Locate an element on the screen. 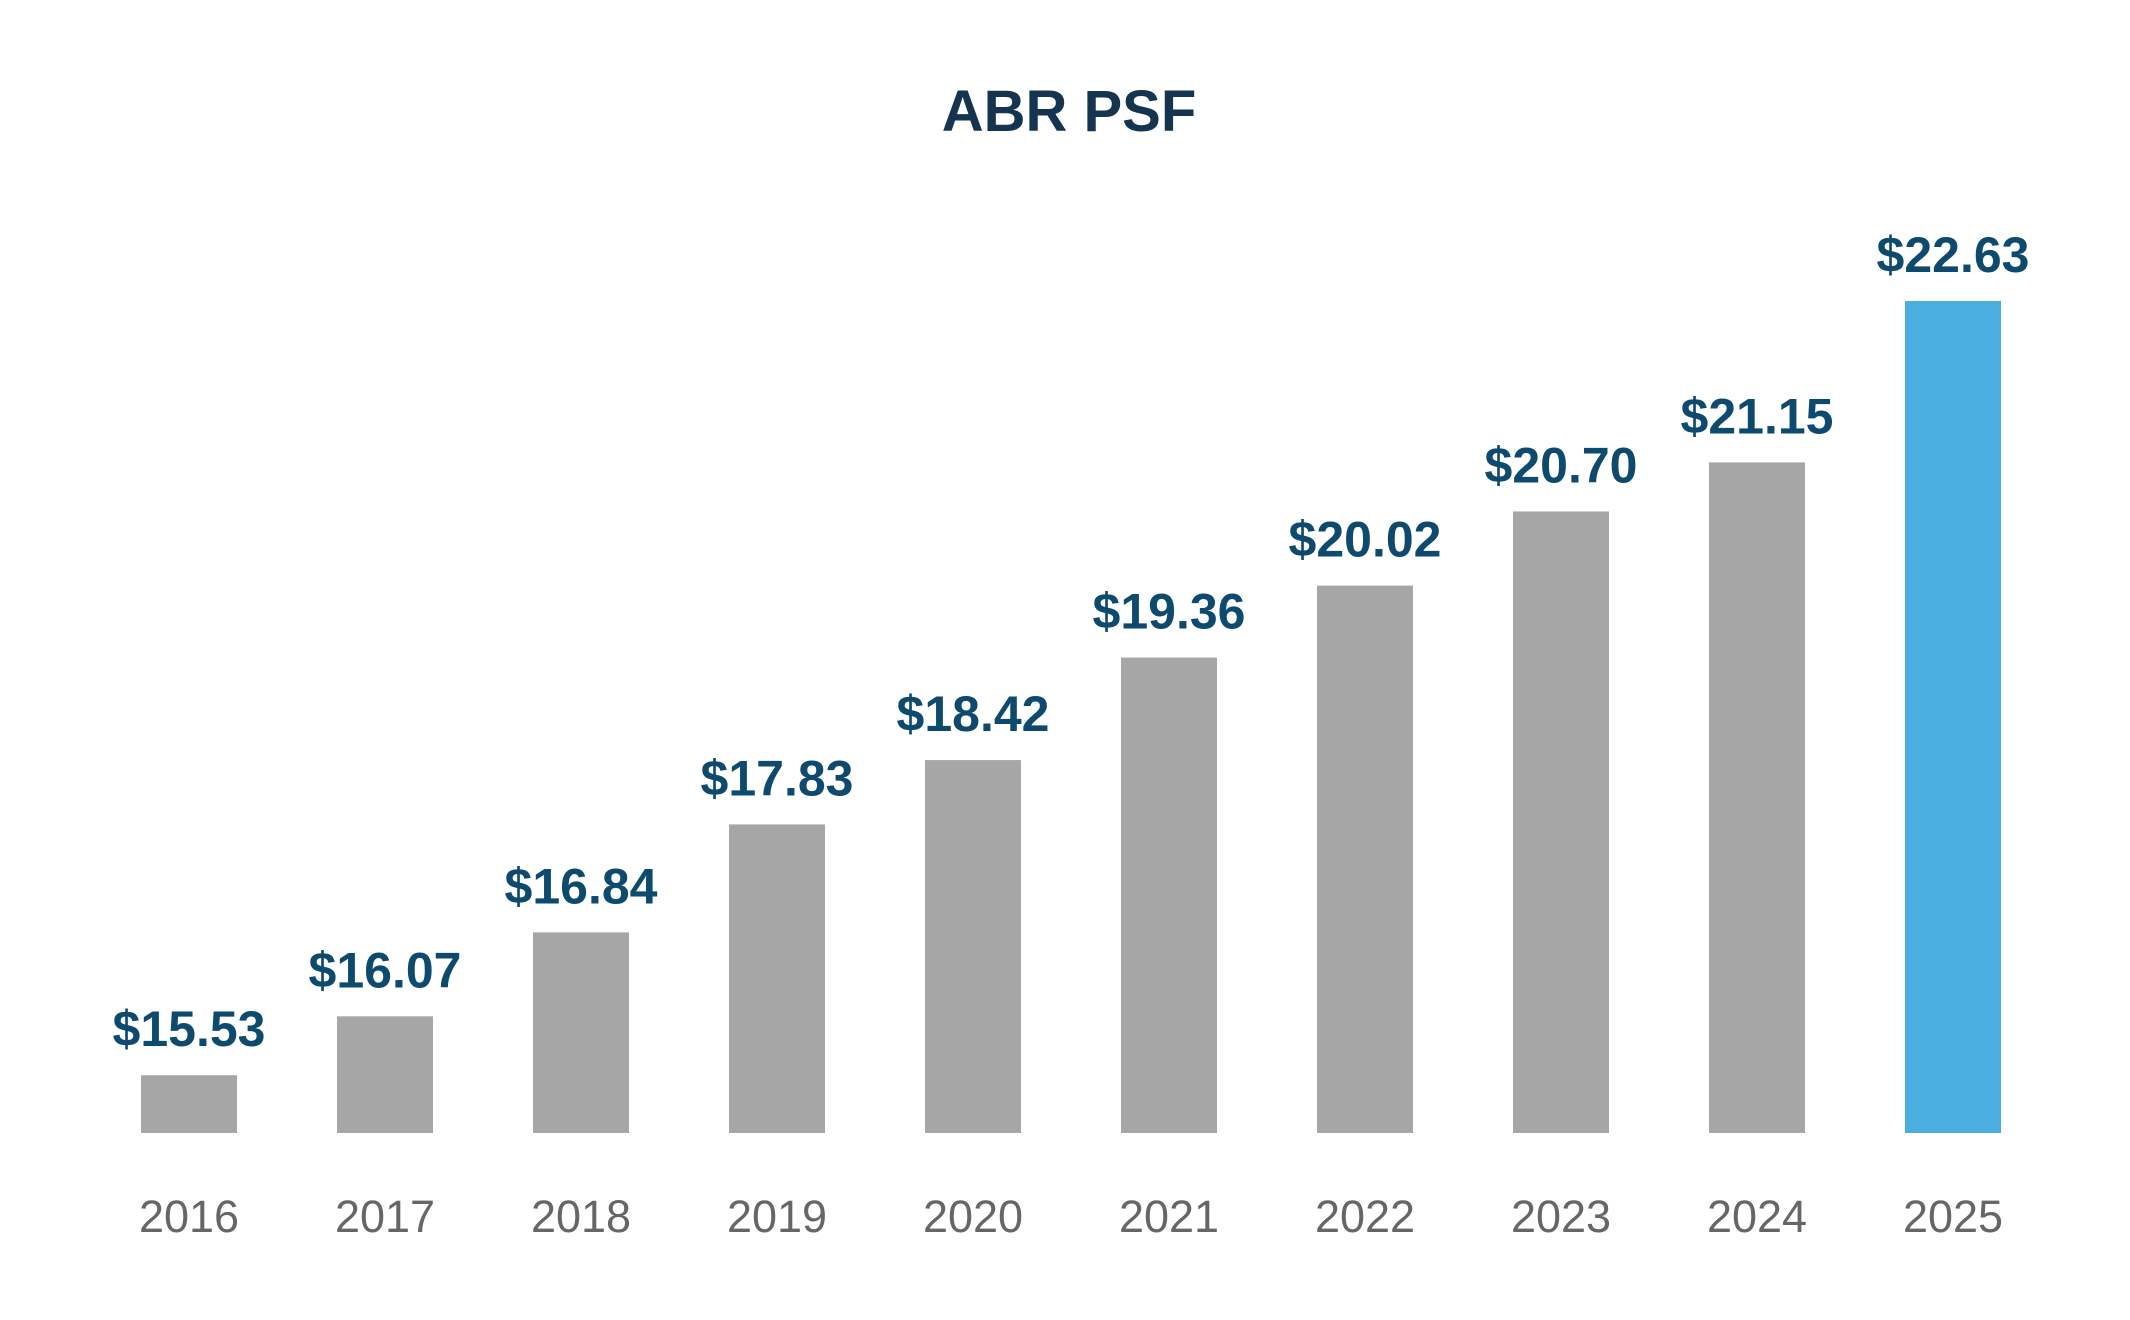 This screenshot has width=2130, height=1320. bar-2023 is located at coordinates (1561, 822).